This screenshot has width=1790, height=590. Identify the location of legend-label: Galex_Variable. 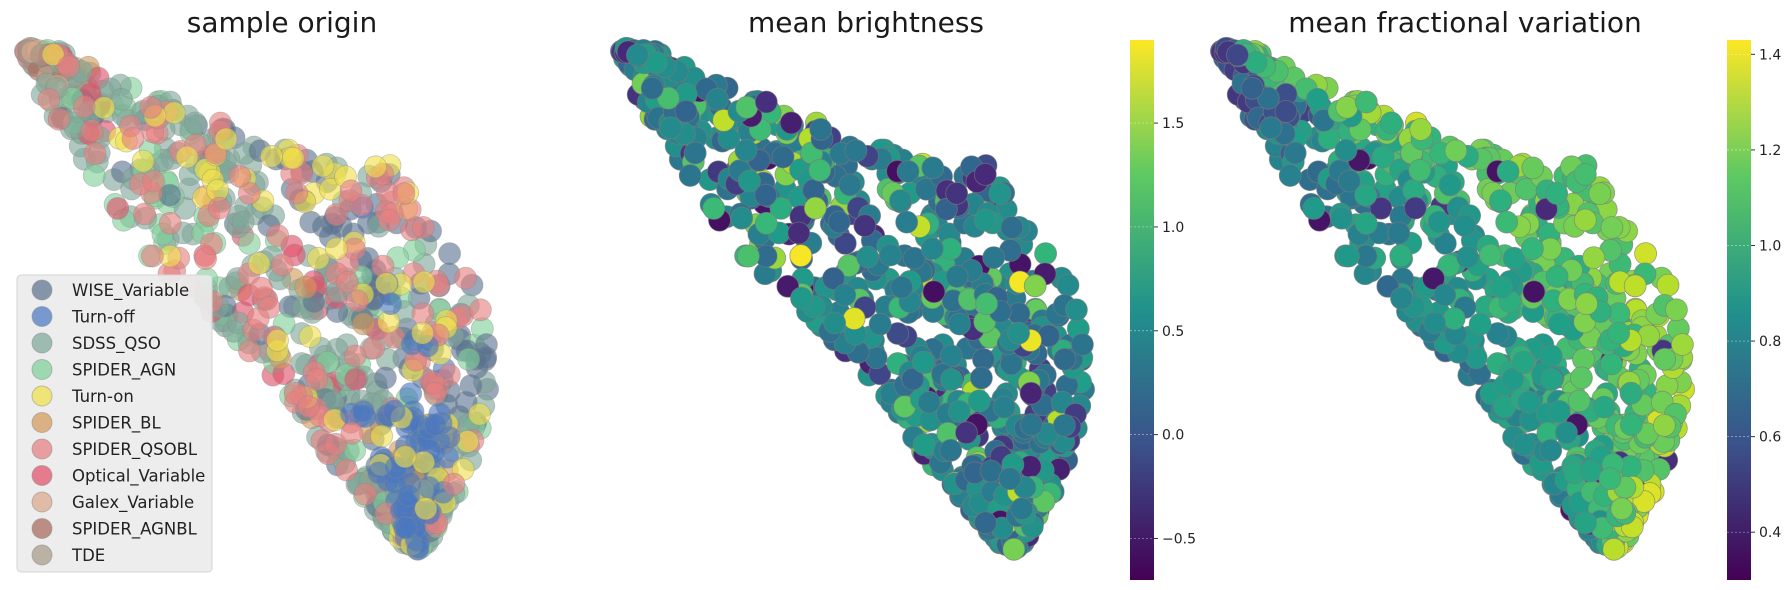
(133, 503).